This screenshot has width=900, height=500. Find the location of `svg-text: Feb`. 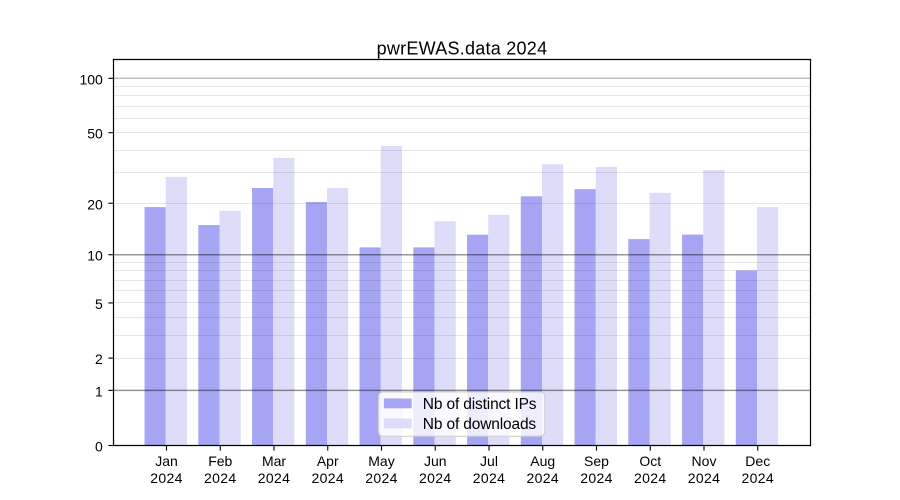

svg-text: Feb is located at coordinates (220, 461).